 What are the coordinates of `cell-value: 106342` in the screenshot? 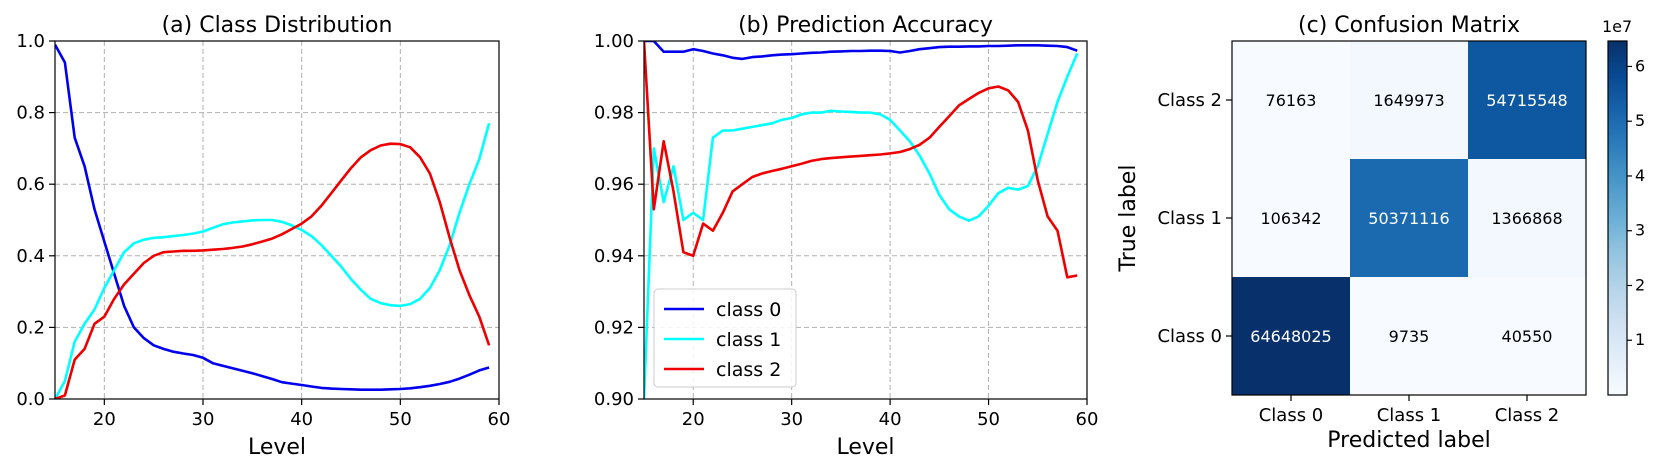 It's located at (1290, 218).